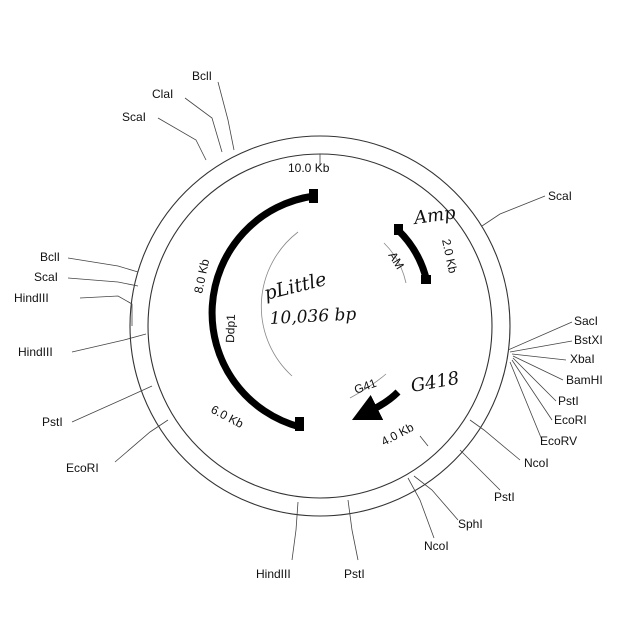  Describe the element at coordinates (480, 470) in the screenshot. I see `leader-pst1-lowright` at that location.